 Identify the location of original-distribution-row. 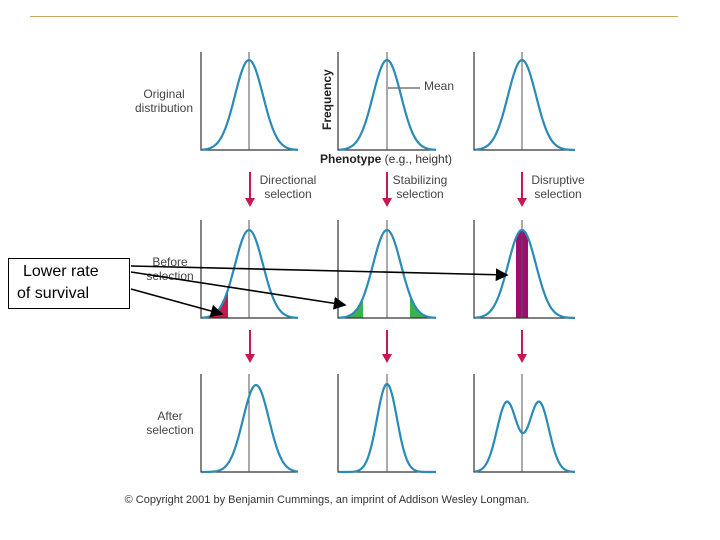
(388, 102).